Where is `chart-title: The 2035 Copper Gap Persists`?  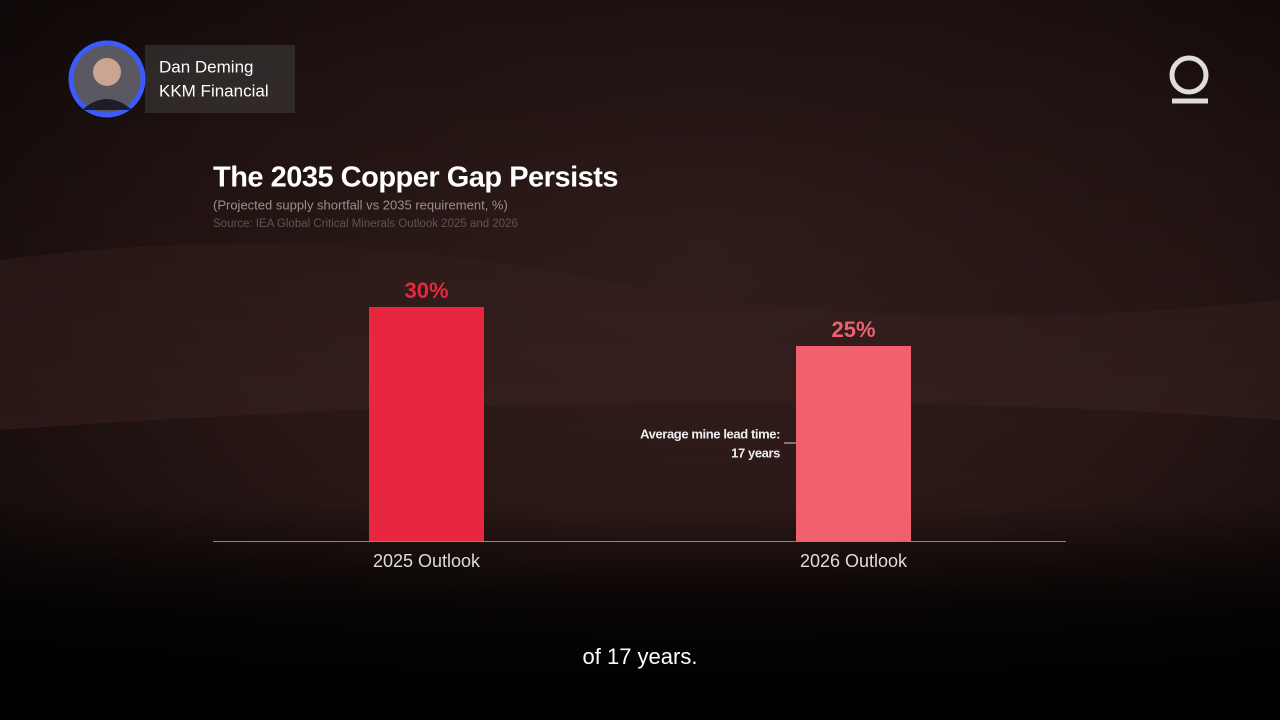
chart-title: The 2035 Copper Gap Persists is located at coordinates (415, 178).